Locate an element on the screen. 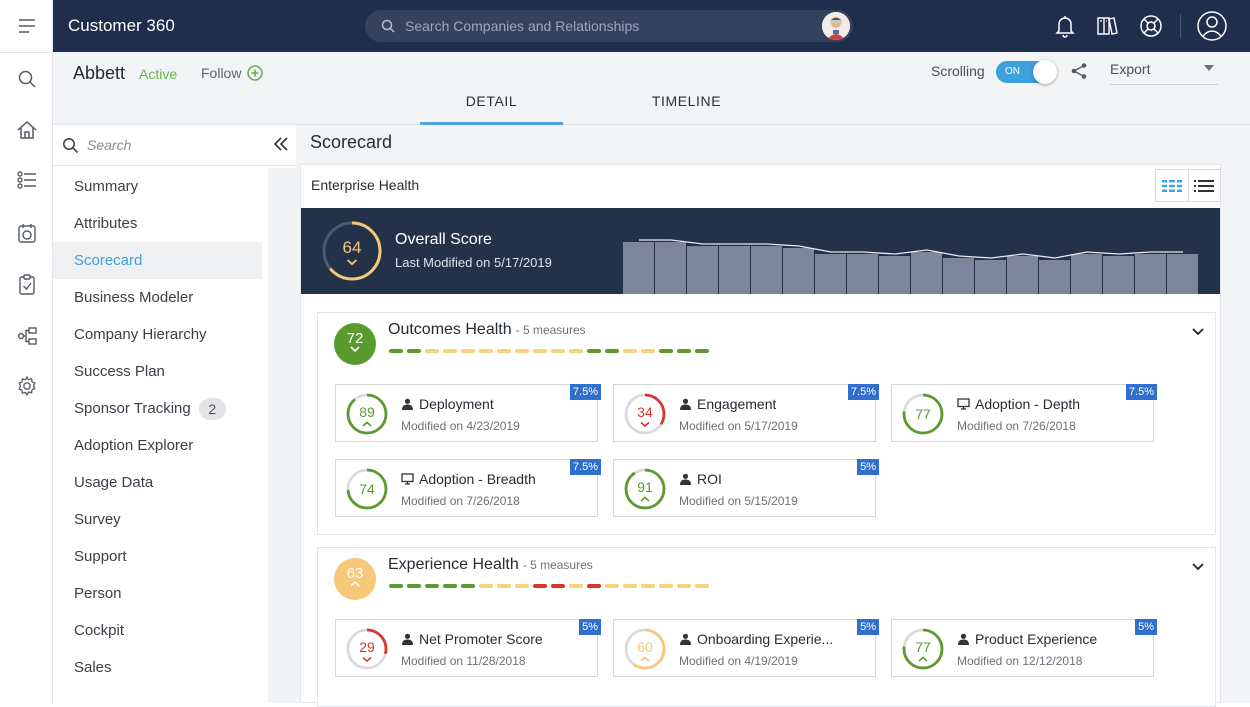 The height and width of the screenshot is (707, 1250). measure-modified-date: Modified on 11/28/2018 is located at coordinates (463, 661).